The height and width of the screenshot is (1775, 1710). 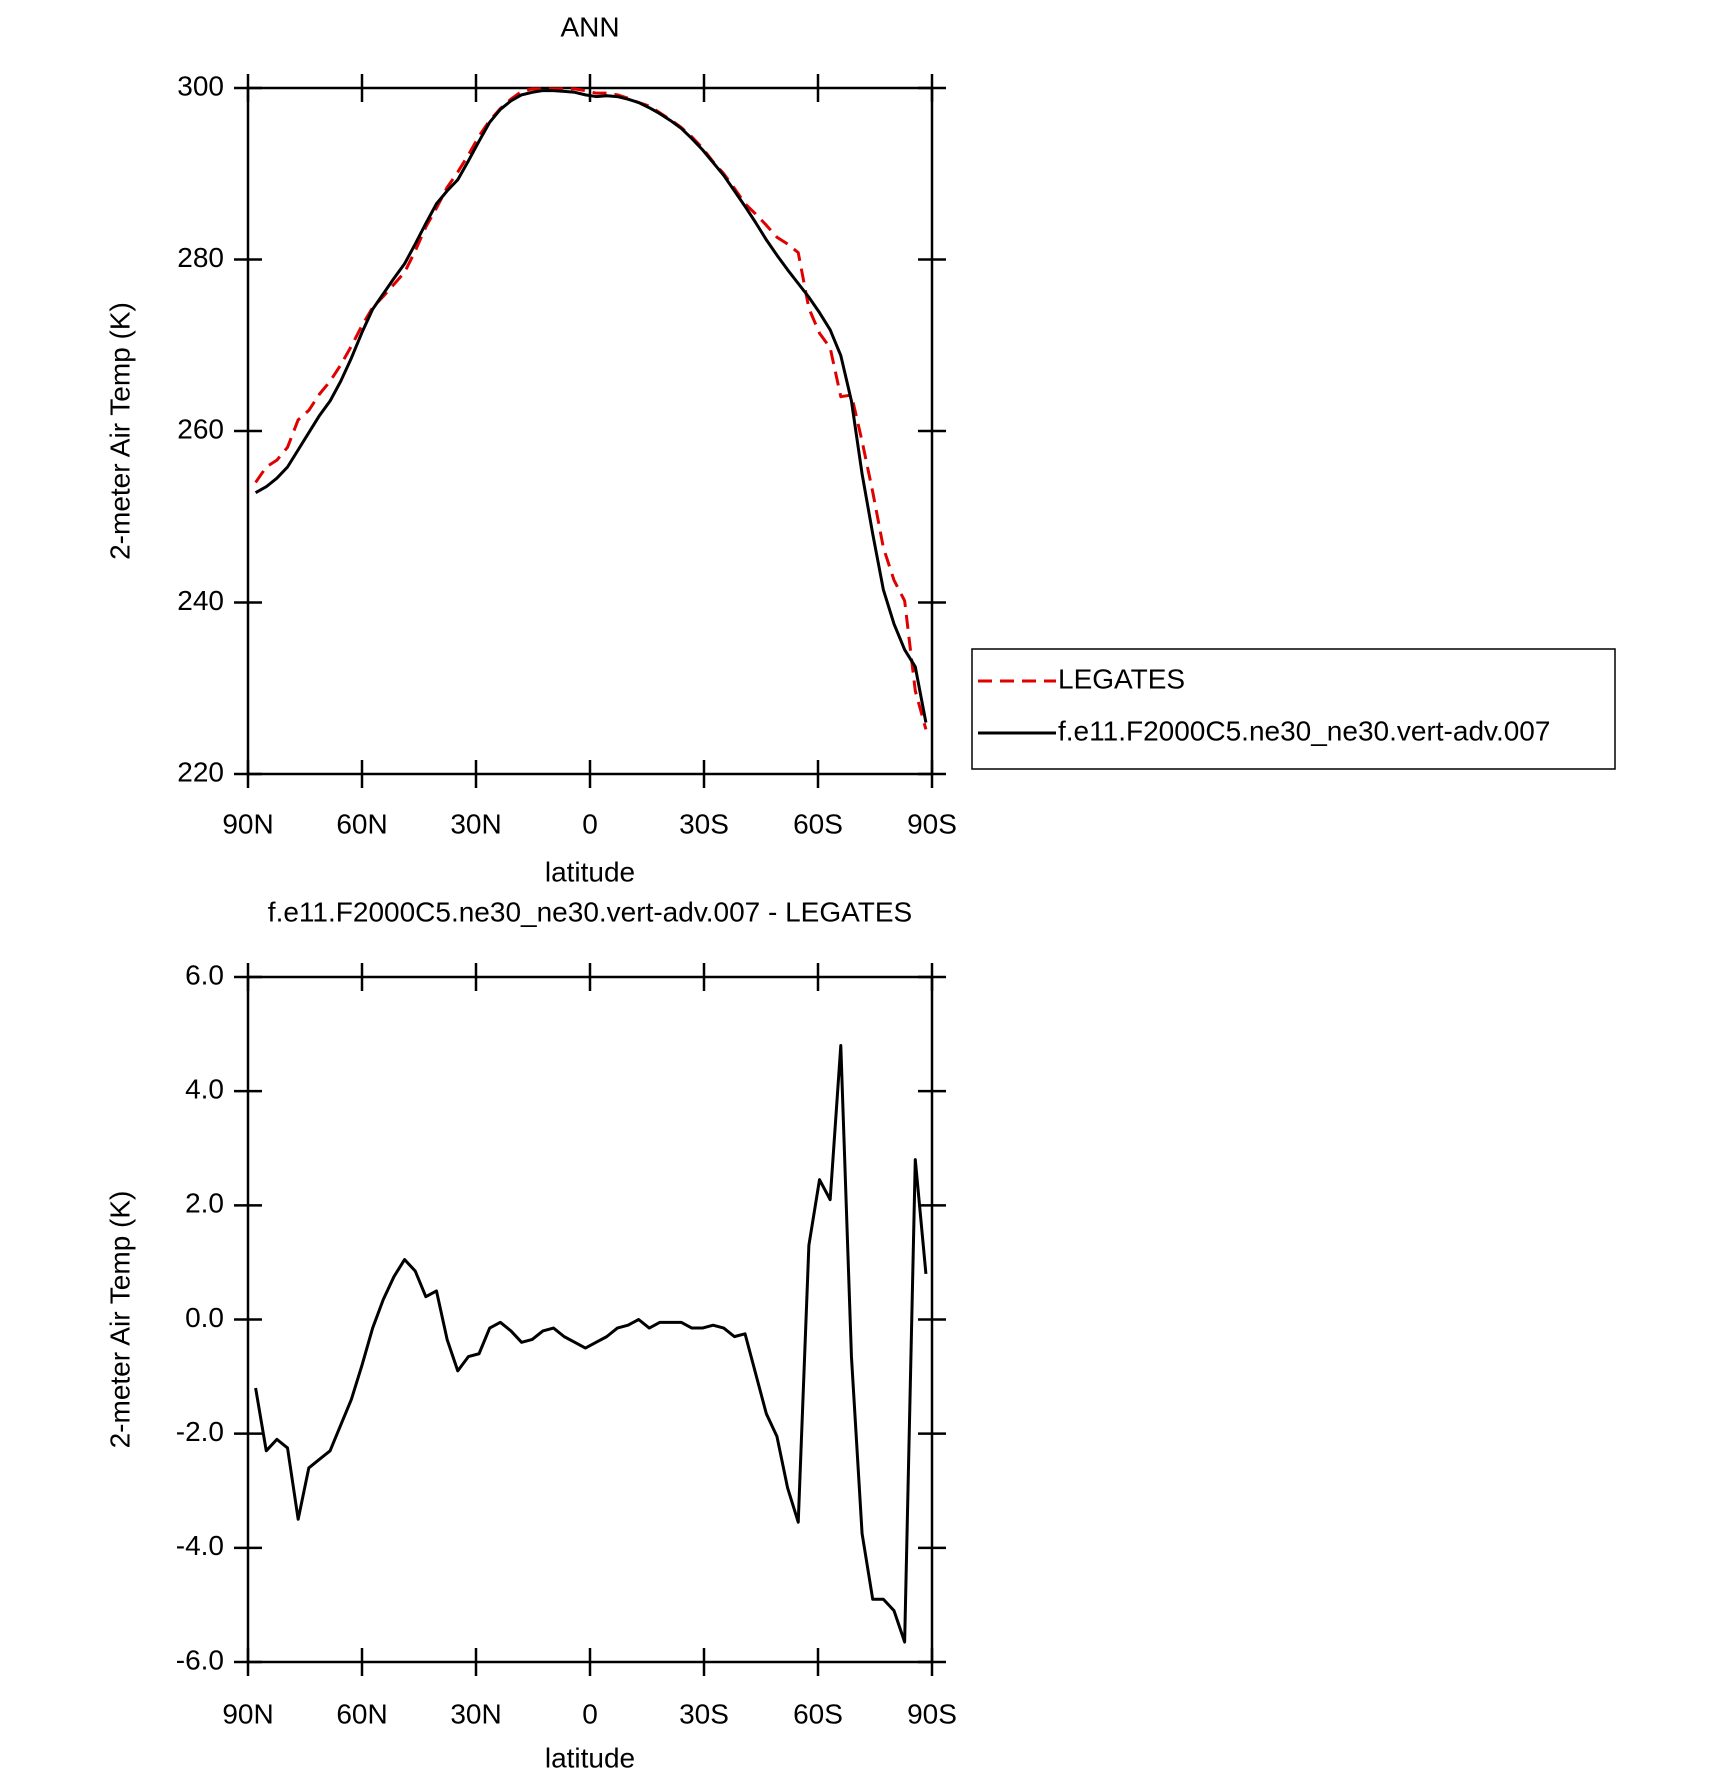 I want to click on y-tick-label: 4.0, so click(x=204, y=1089).